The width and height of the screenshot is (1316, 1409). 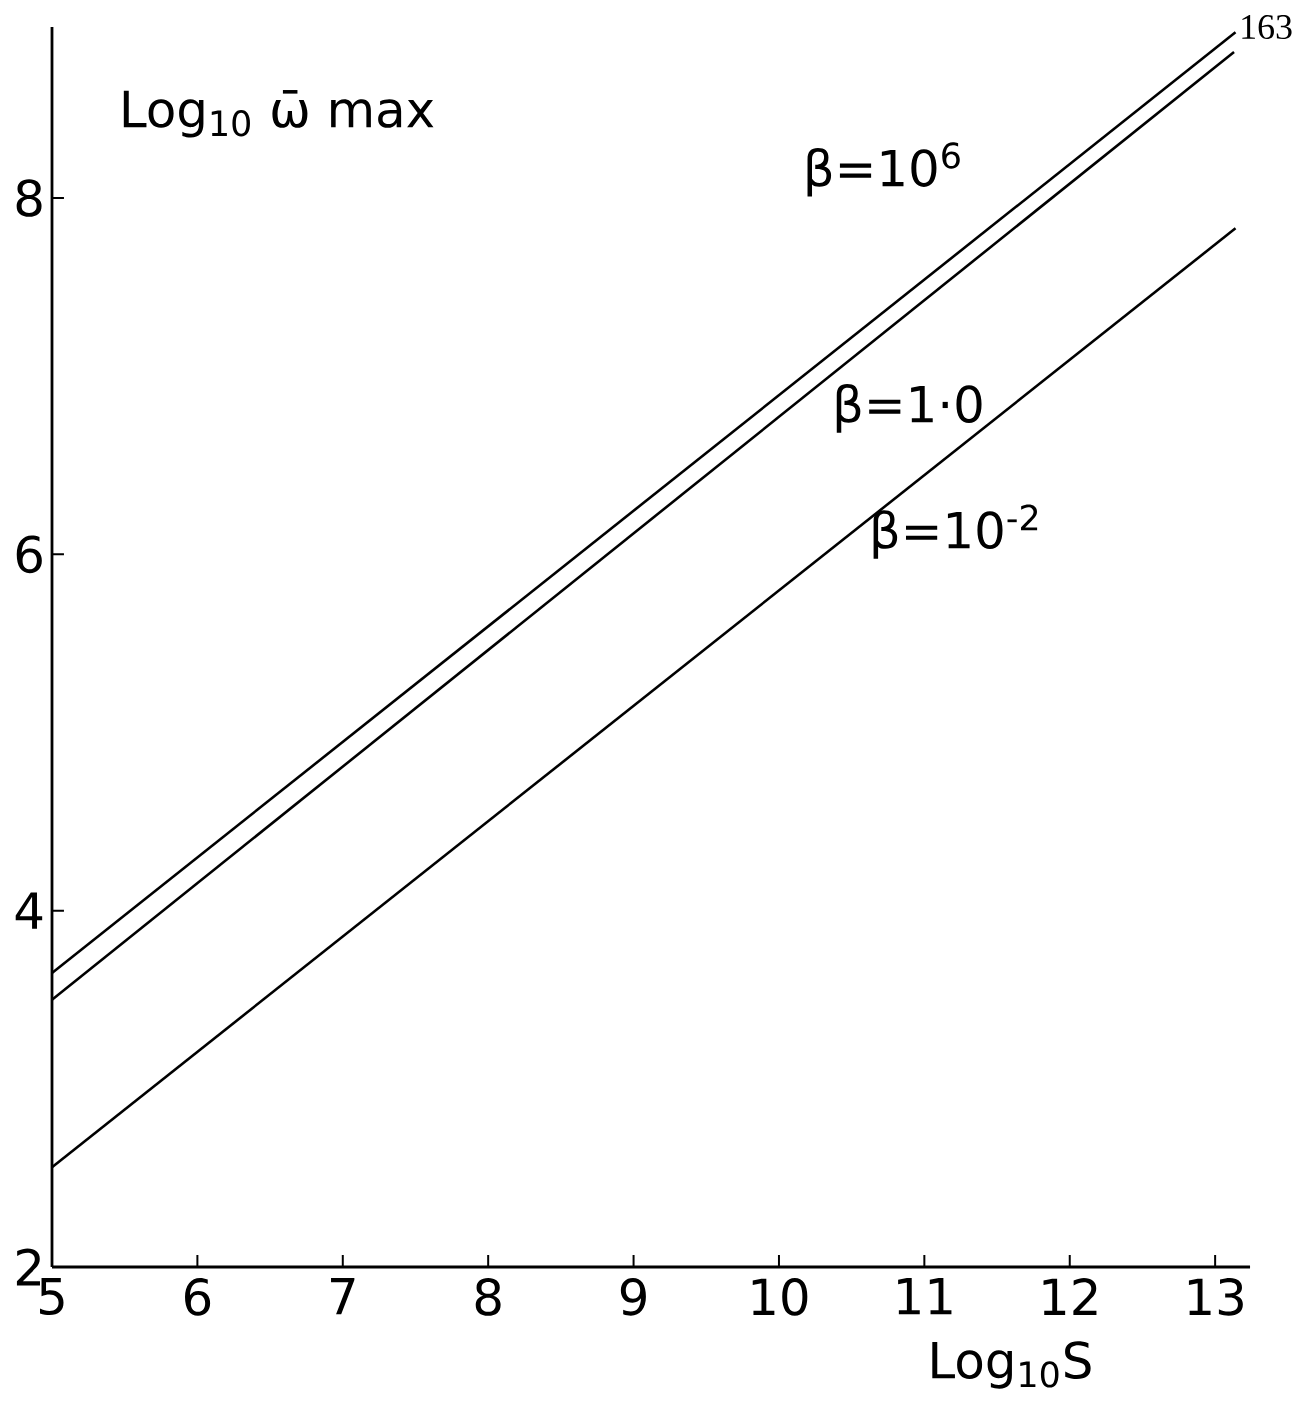 I want to click on x-tick-label: 13, so click(x=1215, y=1297).